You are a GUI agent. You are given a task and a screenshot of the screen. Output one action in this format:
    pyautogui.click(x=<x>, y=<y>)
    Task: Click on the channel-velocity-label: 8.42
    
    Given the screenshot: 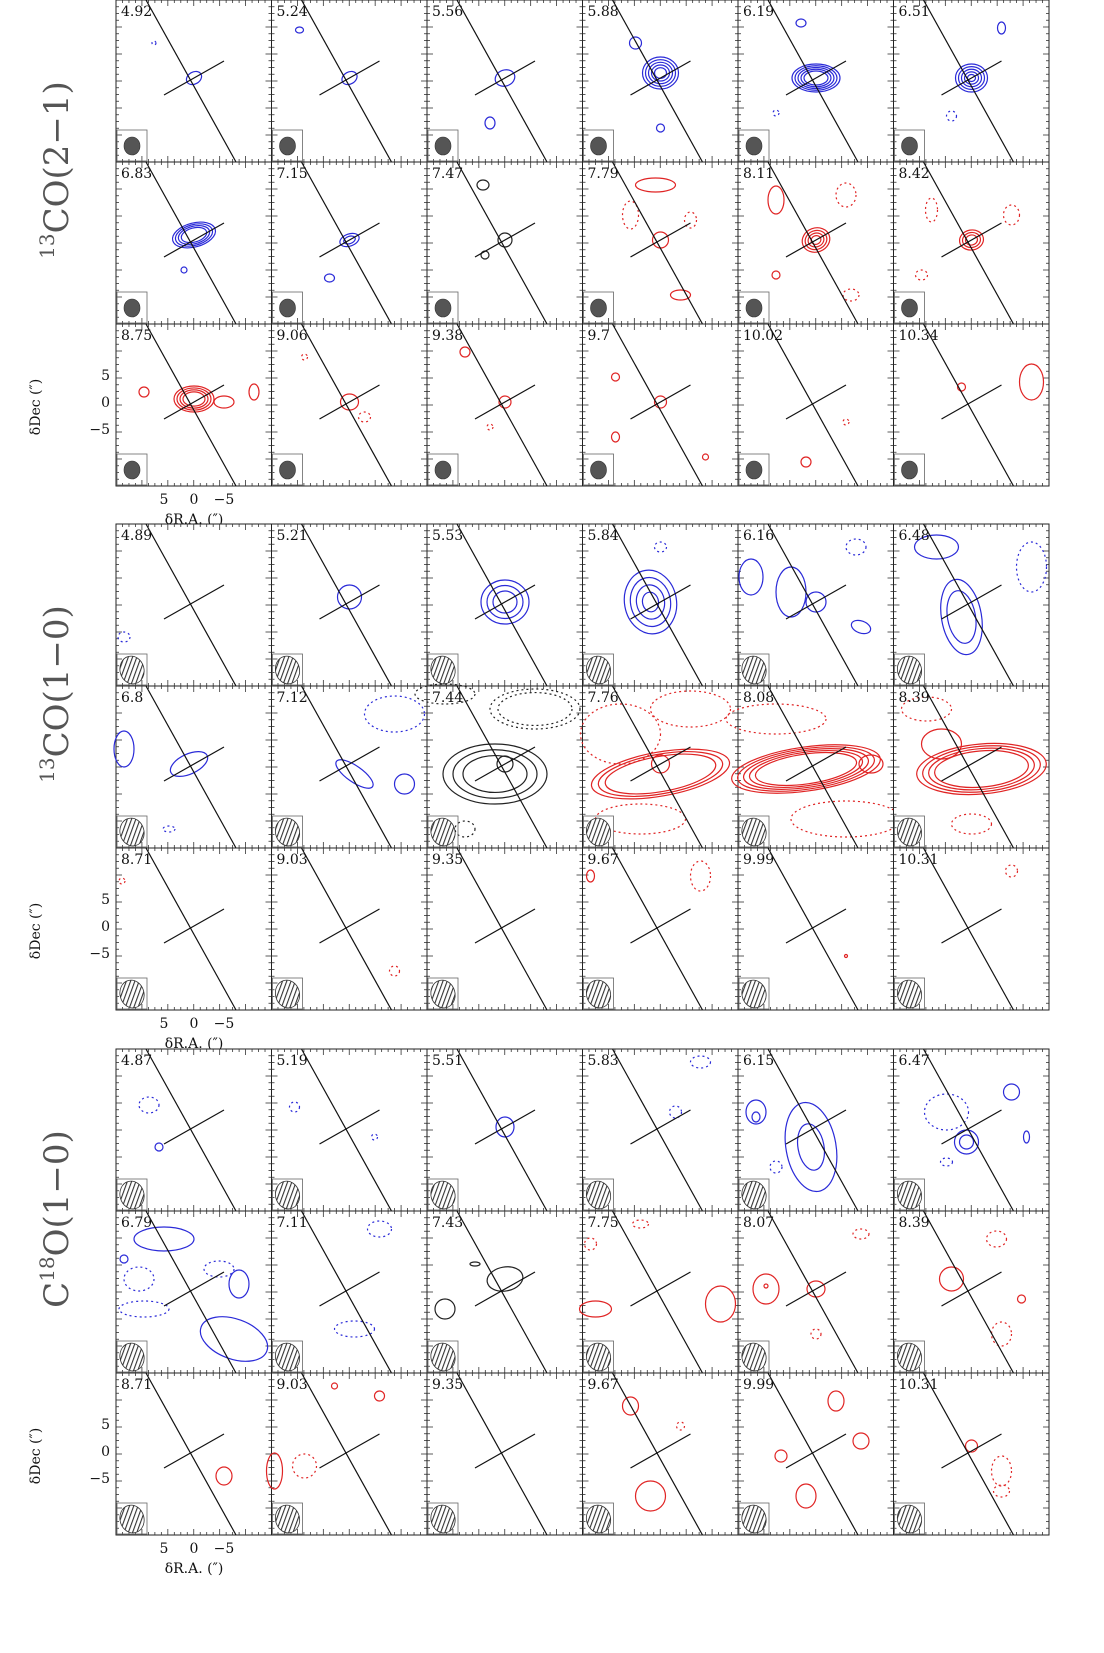 What is the action you would take?
    pyautogui.click(x=914, y=174)
    